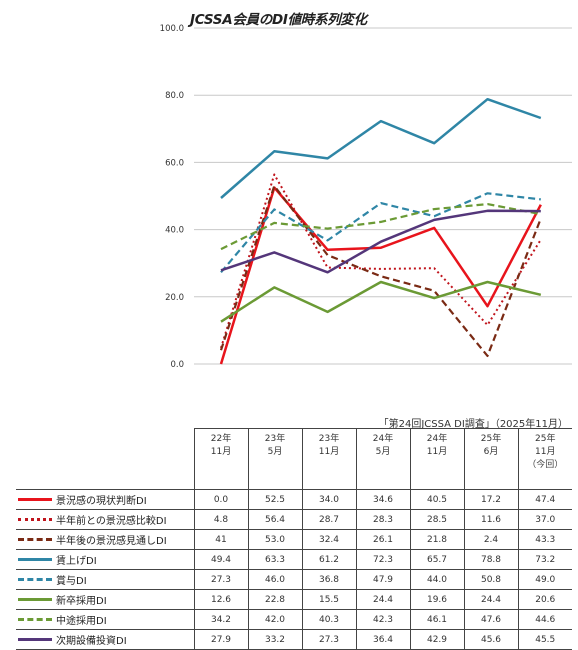 The width and height of the screenshot is (578, 650). What do you see at coordinates (328, 519) in the screenshot?
I see `table-cell: 28.7` at bounding box center [328, 519].